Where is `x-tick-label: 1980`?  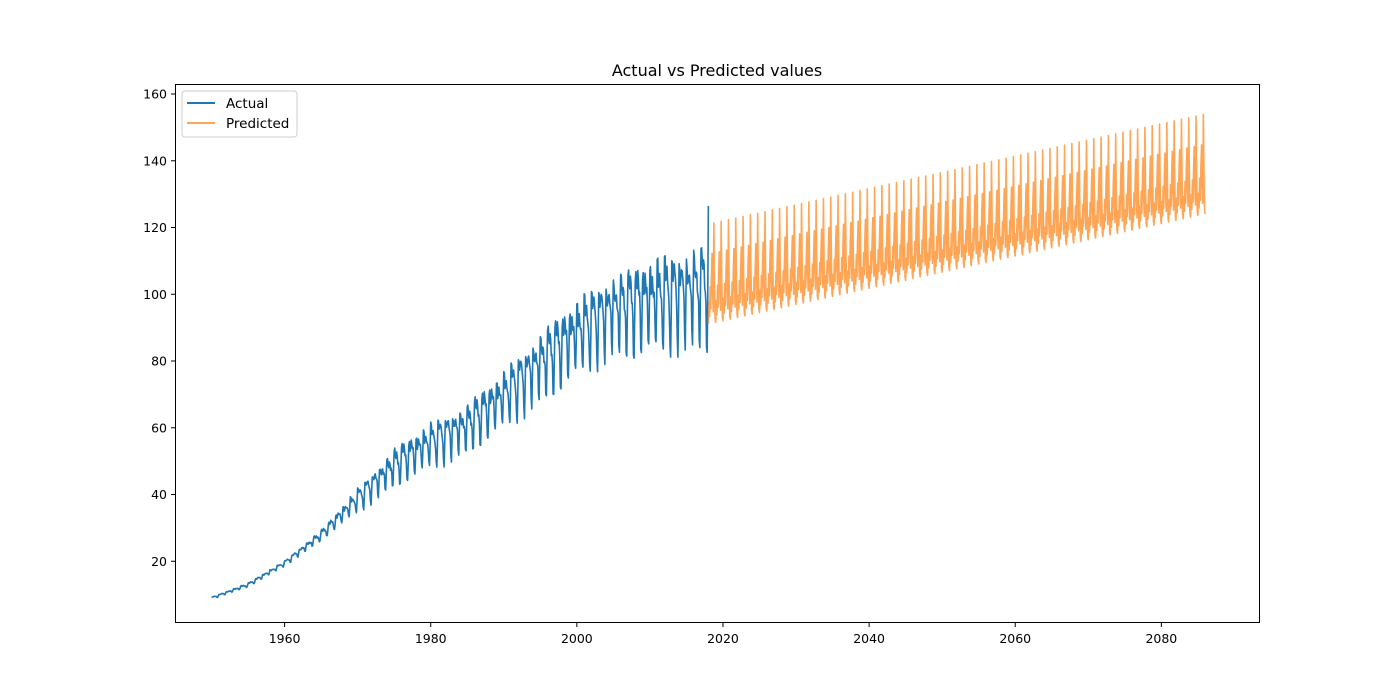
x-tick-label: 1980 is located at coordinates (431, 638).